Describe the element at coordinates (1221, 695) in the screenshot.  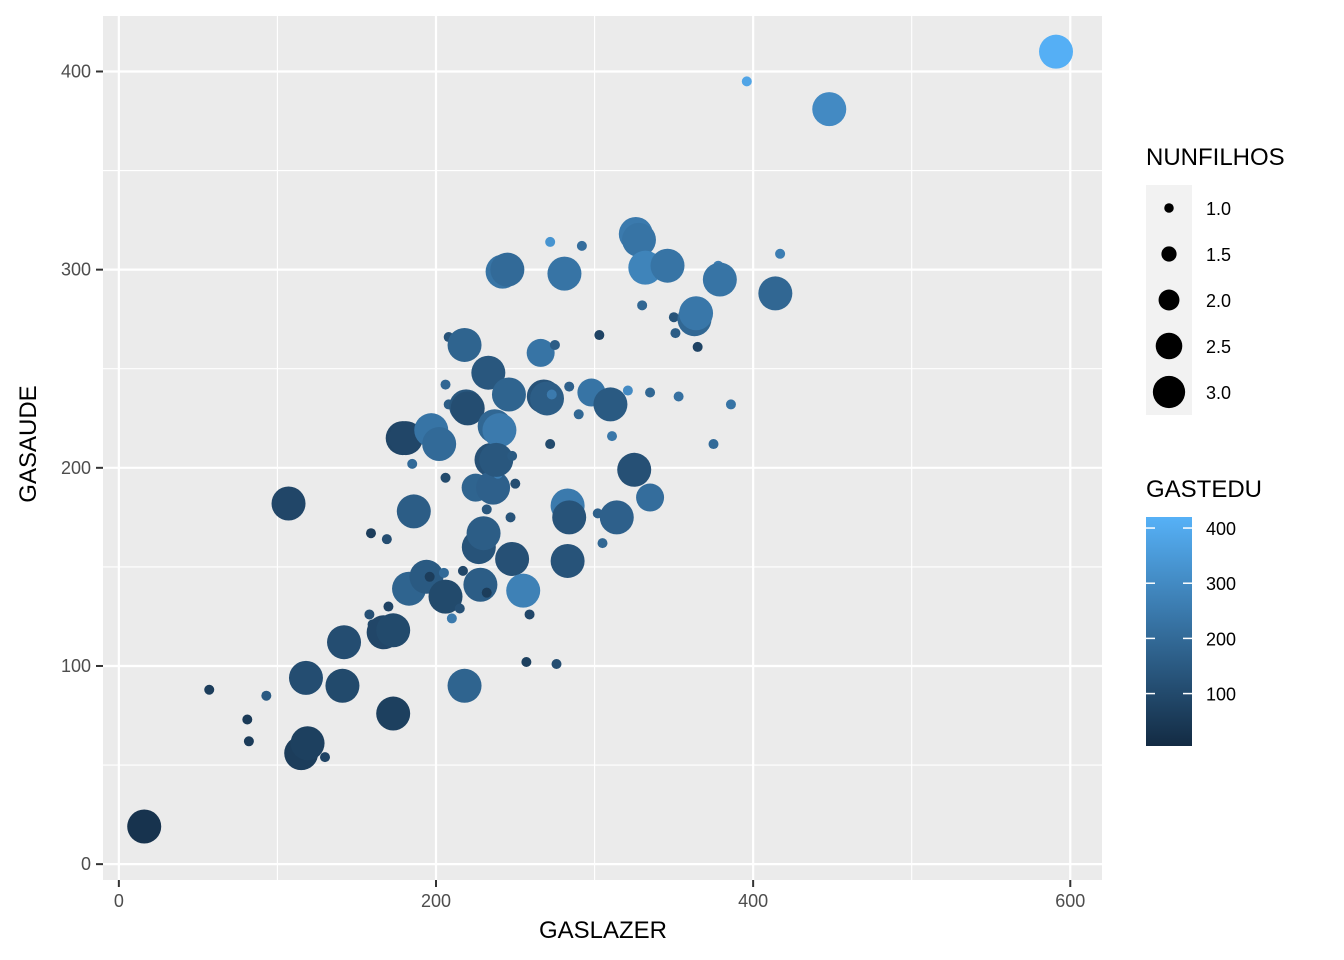
I see `color-legend-label: 100` at that location.